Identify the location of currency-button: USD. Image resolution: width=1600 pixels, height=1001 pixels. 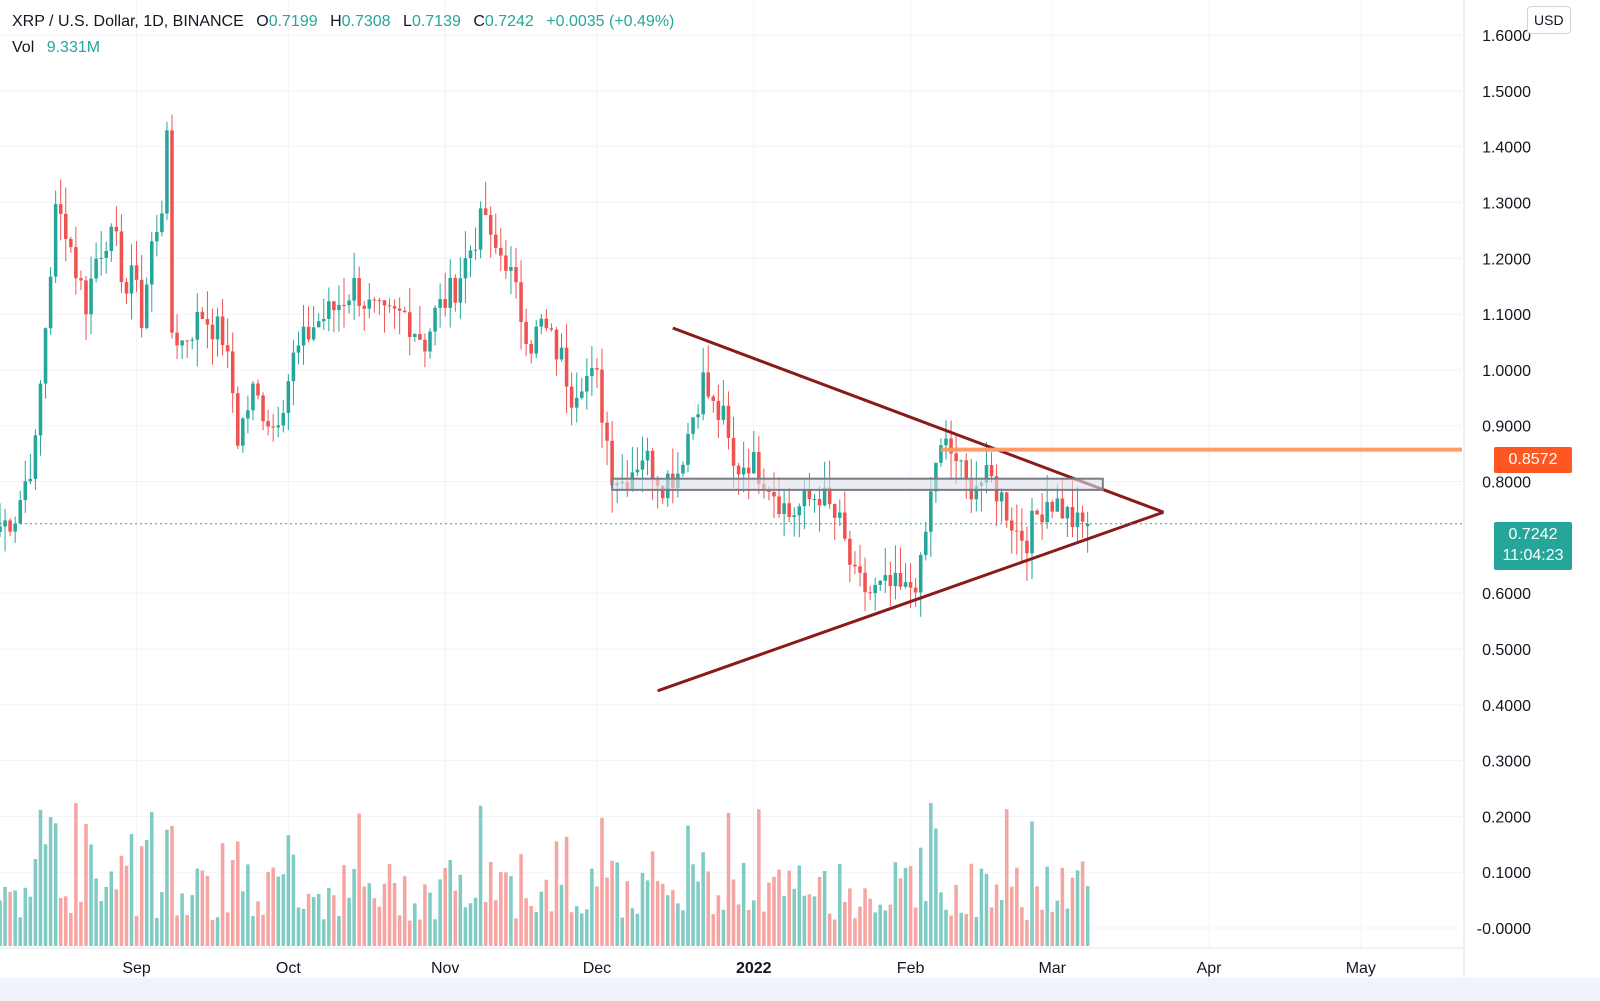
(1549, 20).